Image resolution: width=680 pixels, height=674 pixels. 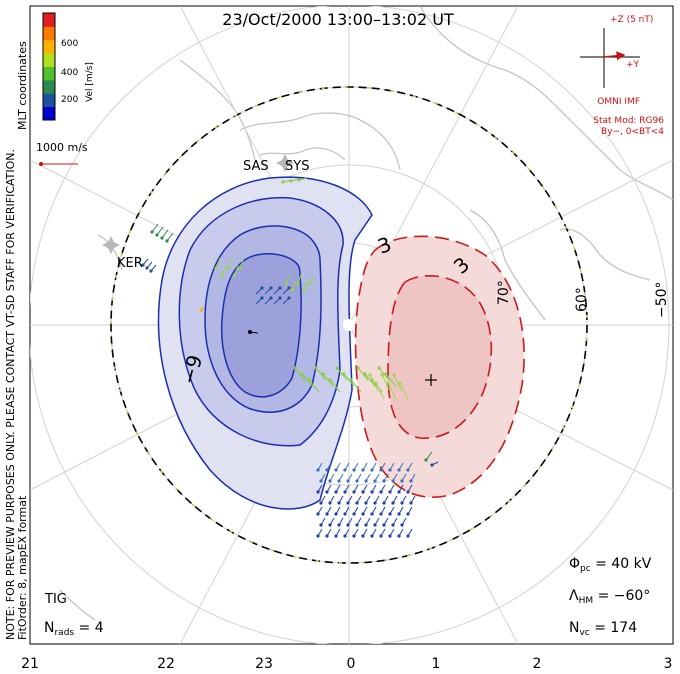 I want to click on color-bar-label: Vel [m/s], so click(x=90, y=82).